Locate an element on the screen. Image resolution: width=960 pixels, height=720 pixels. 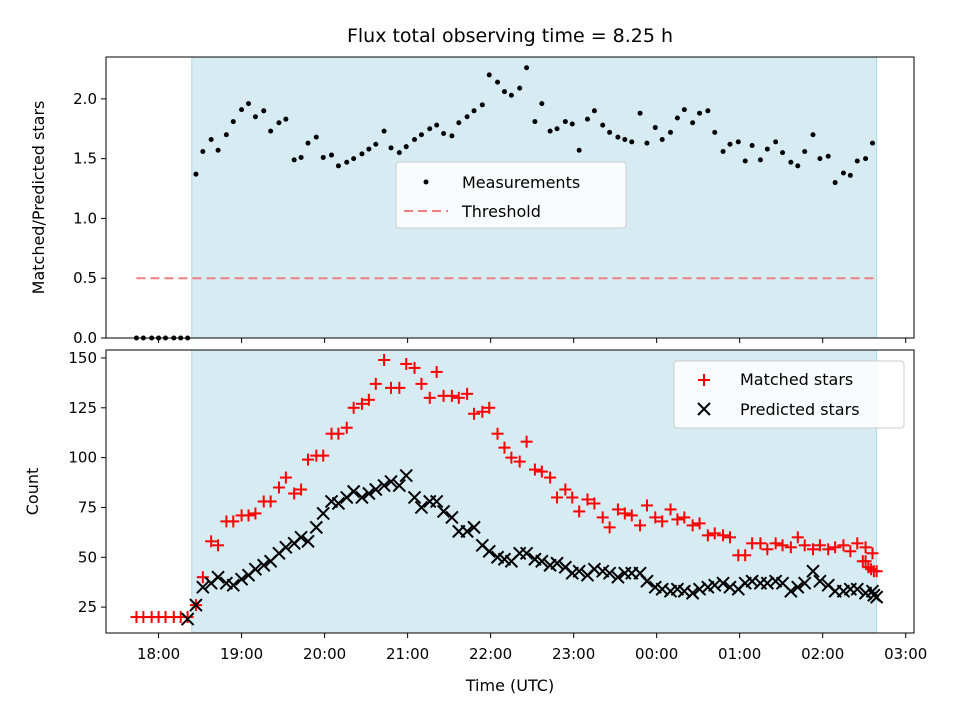
bottom-y-tick-label: 25 is located at coordinates (87, 607).